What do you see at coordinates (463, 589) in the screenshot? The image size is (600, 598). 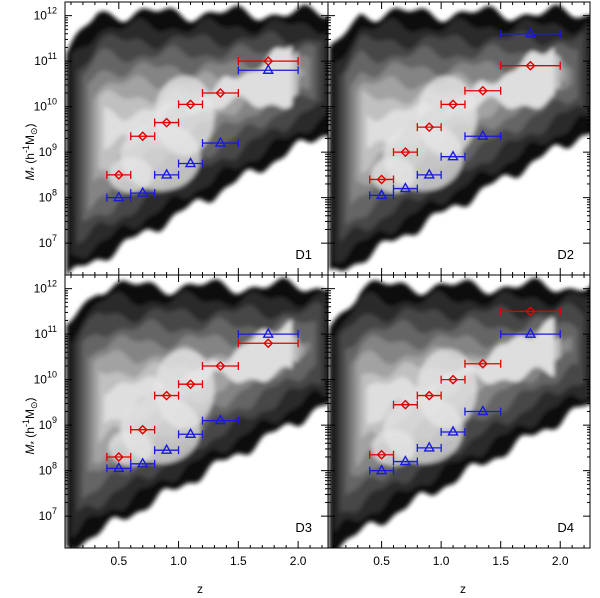 I see `x-axis-title-right: z` at bounding box center [463, 589].